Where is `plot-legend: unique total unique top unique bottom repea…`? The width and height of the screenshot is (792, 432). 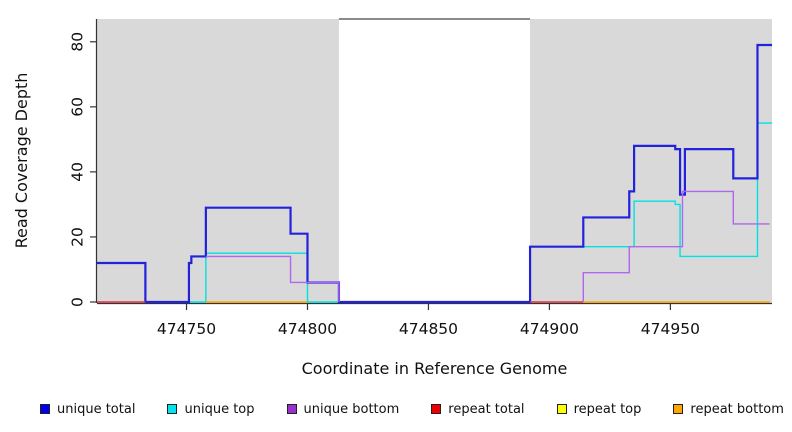 plot-legend: unique total unique top unique bottom repea… is located at coordinates (412, 409).